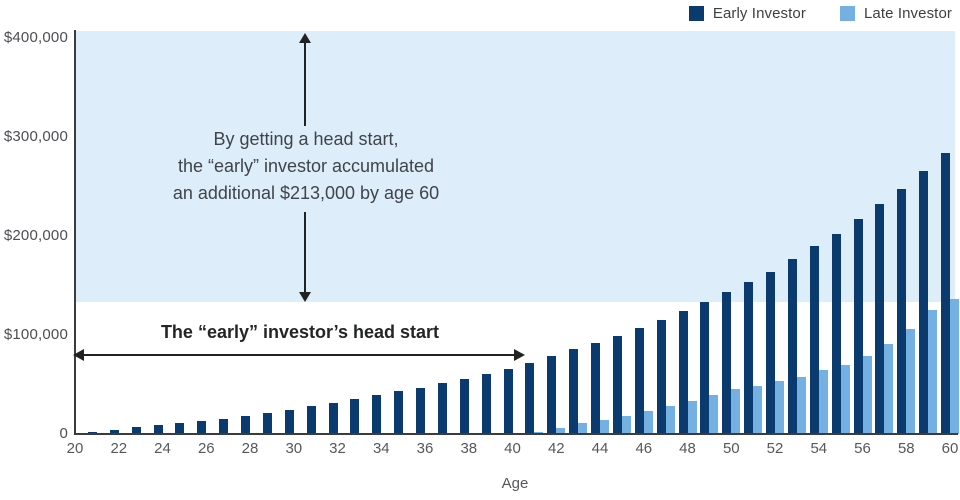  What do you see at coordinates (299, 354) in the screenshot?
I see `headstart-arrow-line` at bounding box center [299, 354].